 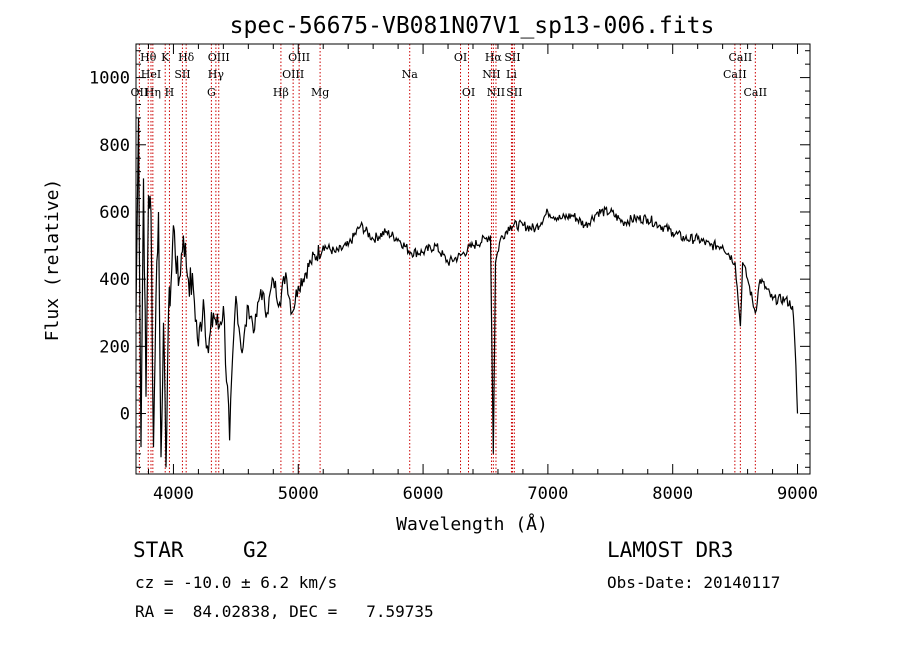 What do you see at coordinates (281, 92) in the screenshot?
I see `line-label-11: Hβ` at bounding box center [281, 92].